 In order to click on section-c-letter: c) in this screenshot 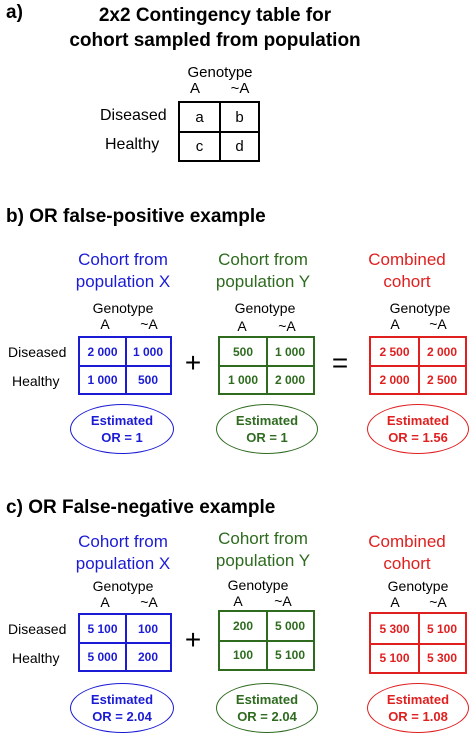, I will do `click(14, 507)`.